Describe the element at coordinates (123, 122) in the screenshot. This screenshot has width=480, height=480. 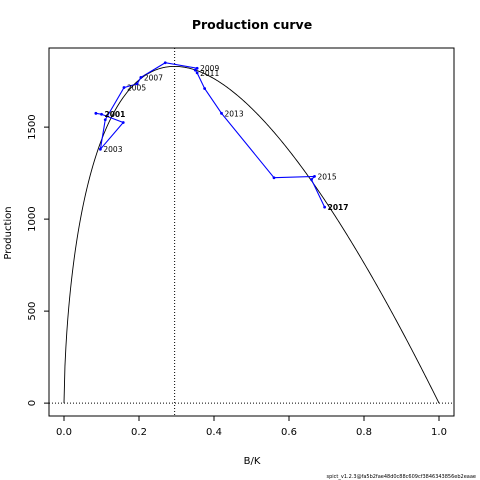
I see `observed-point-2002` at that location.